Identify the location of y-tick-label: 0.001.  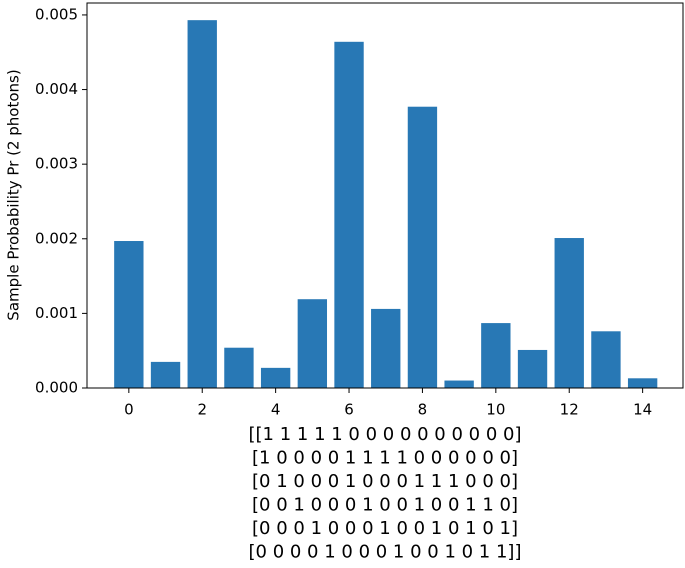
(56, 313).